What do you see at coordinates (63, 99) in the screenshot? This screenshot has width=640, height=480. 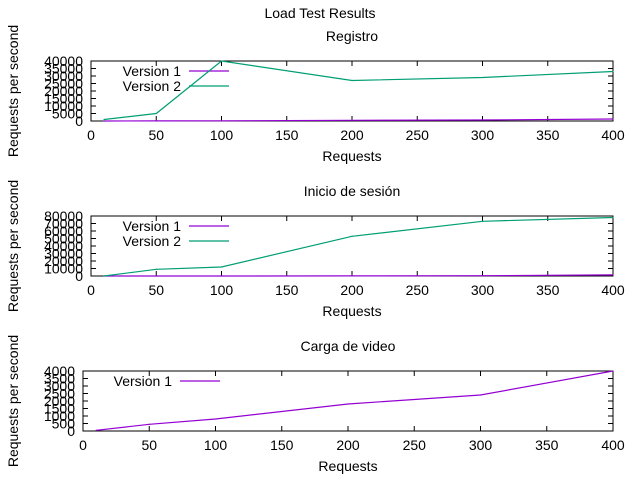 I see `y-tick-label: 15000` at bounding box center [63, 99].